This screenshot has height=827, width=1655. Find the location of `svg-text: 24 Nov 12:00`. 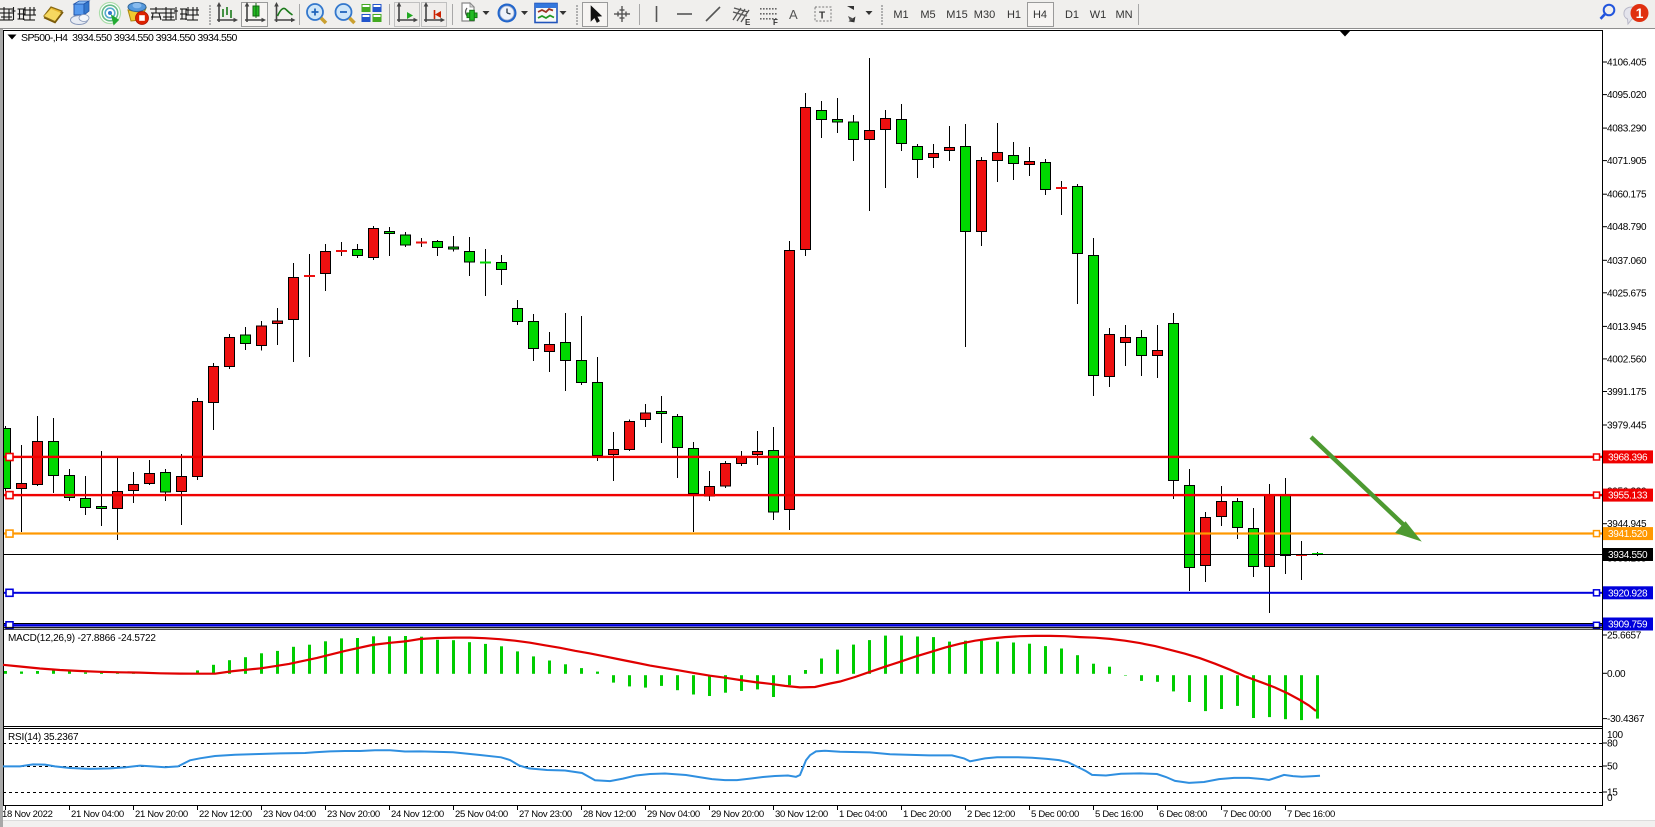

svg-text: 24 Nov 12:00 is located at coordinates (417, 814).